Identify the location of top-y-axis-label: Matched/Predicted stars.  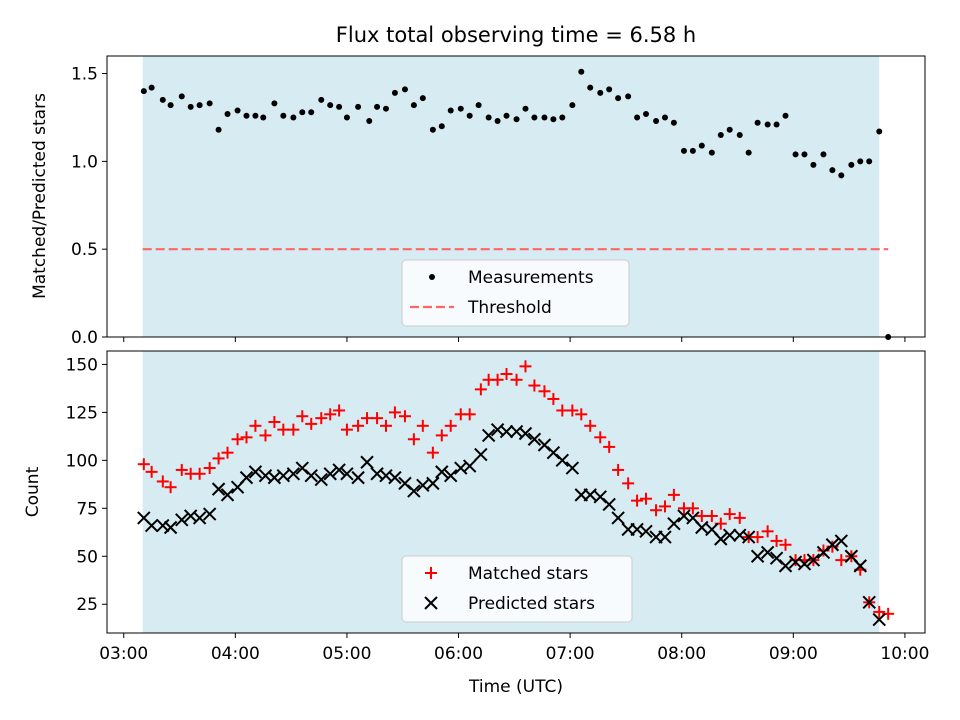
(40, 196).